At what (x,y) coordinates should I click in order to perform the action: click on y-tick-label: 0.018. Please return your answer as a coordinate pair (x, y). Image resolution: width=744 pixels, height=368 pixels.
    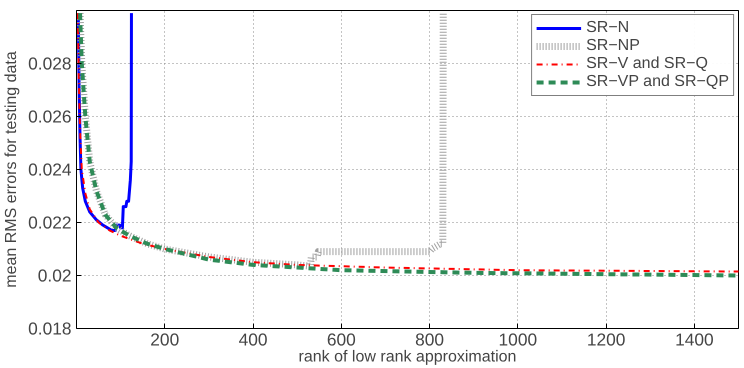
    Looking at the image, I should click on (50, 328).